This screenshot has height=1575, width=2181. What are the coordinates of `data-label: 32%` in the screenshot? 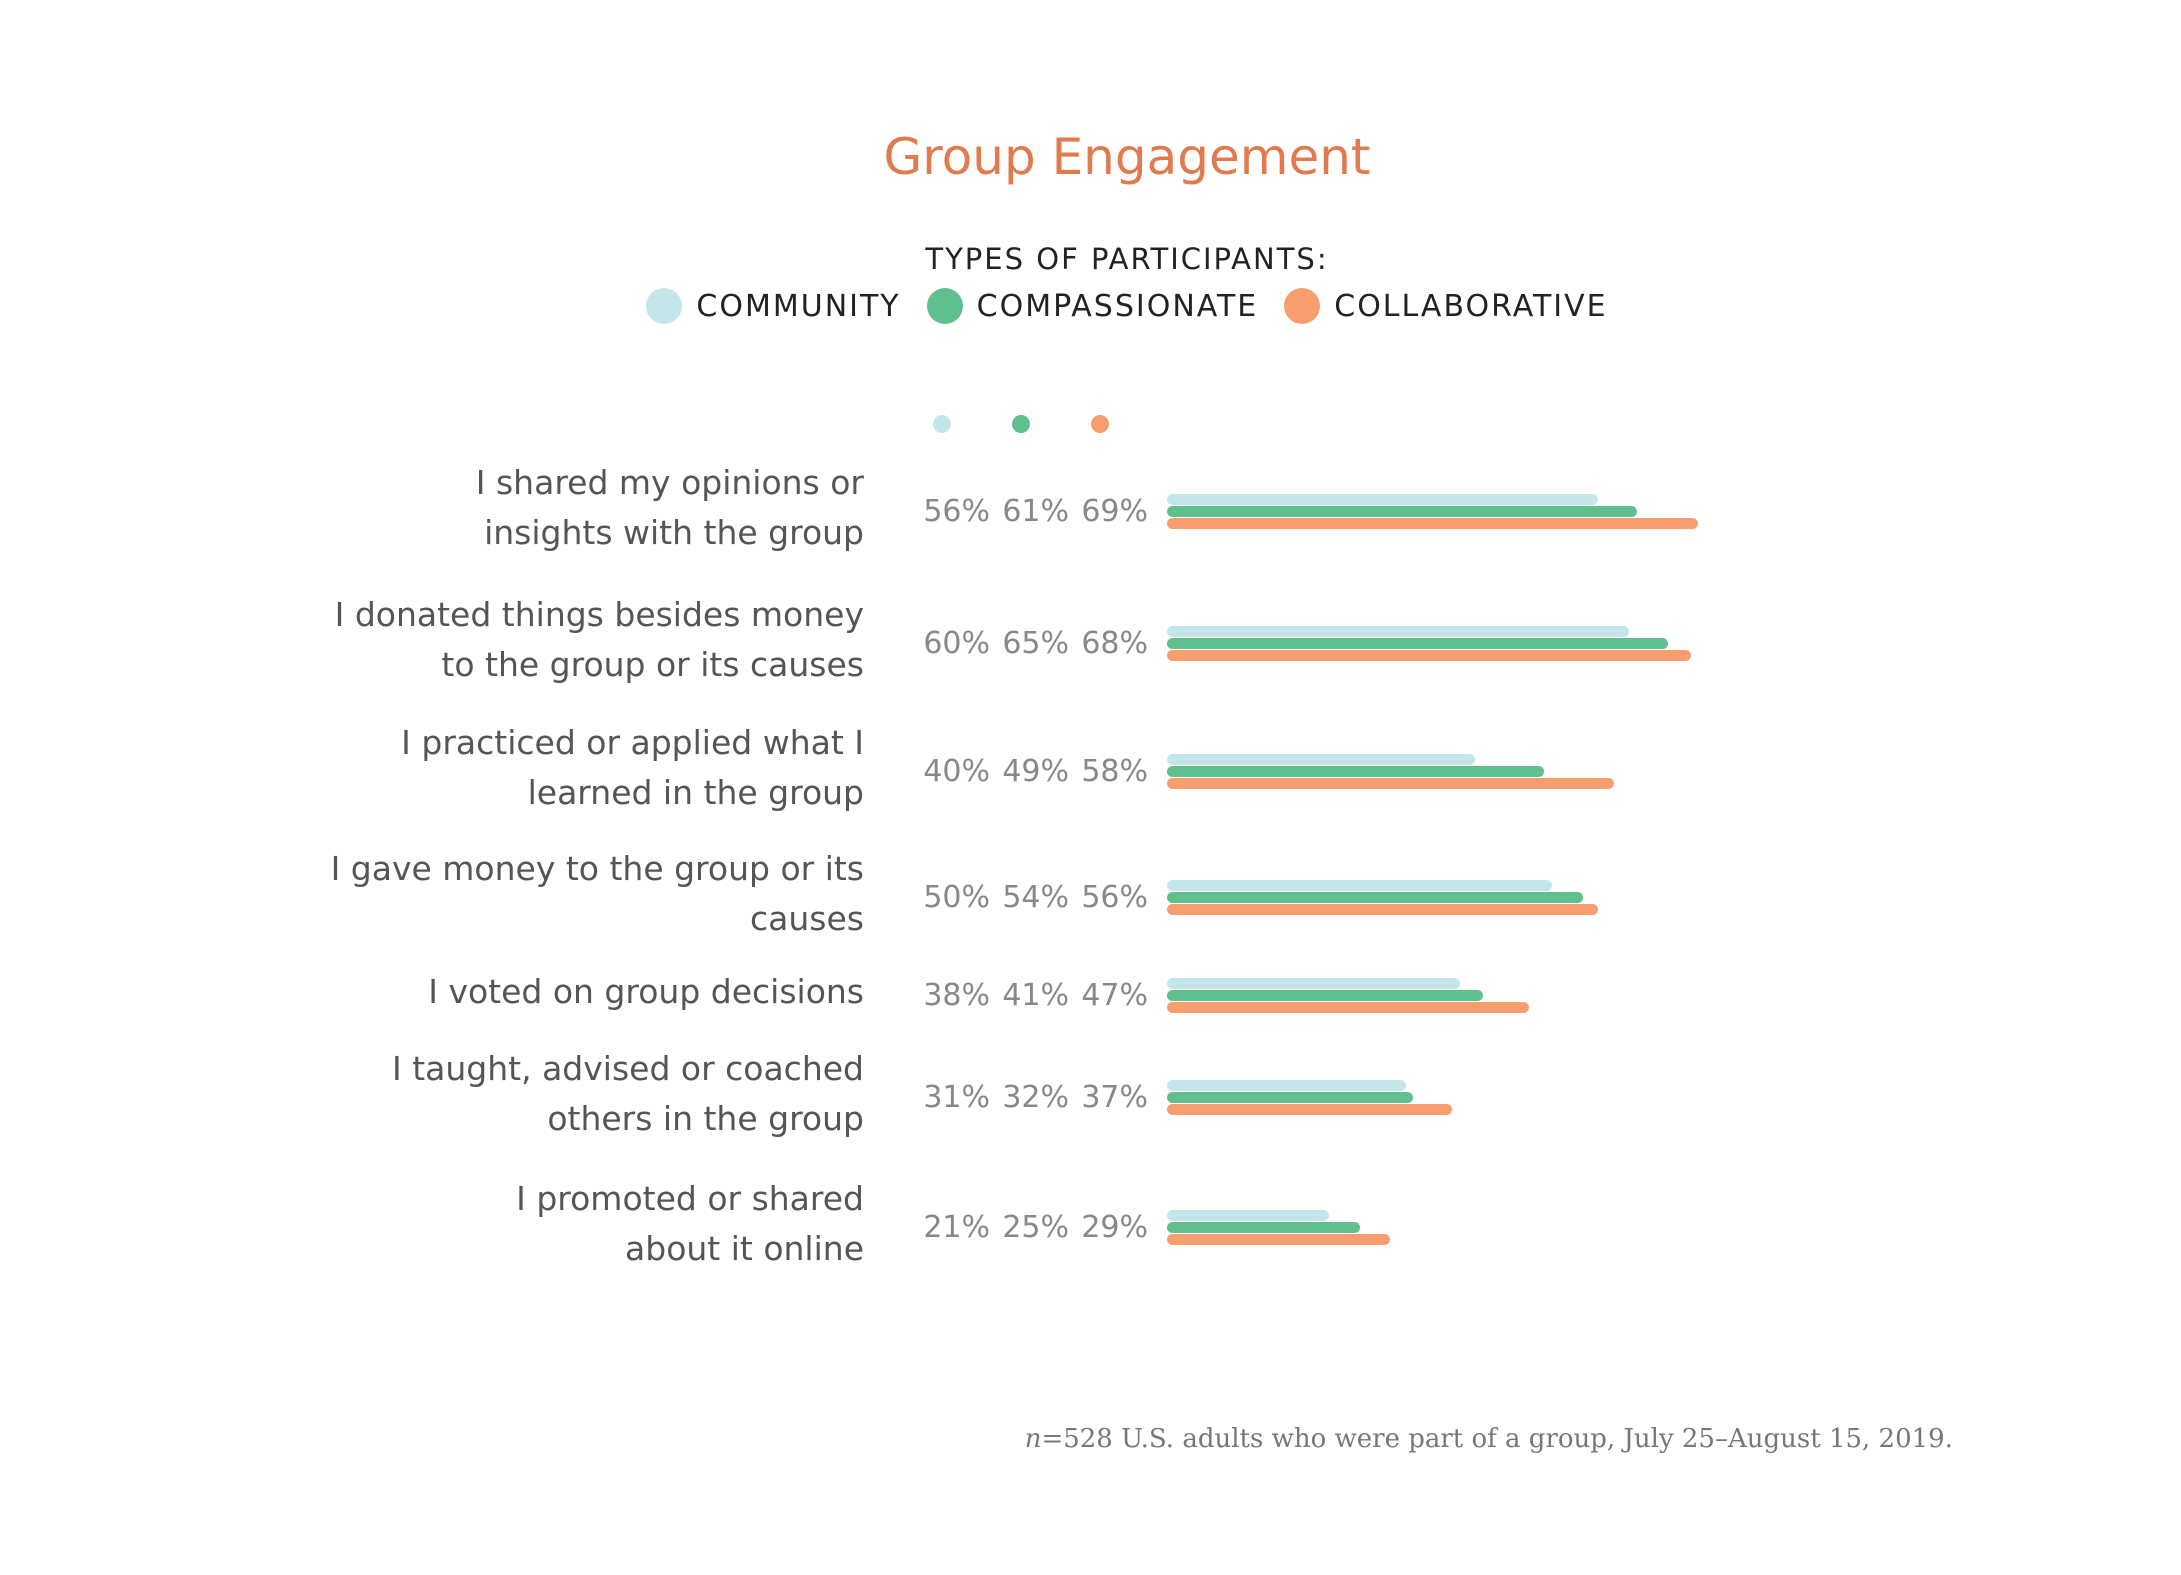 It's located at (1035, 1097).